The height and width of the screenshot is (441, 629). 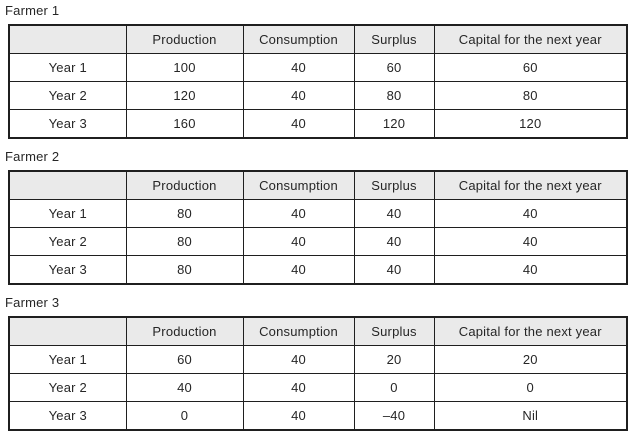 I want to click on table-row: Year 3 160 40 120 120, so click(x=318, y=124).